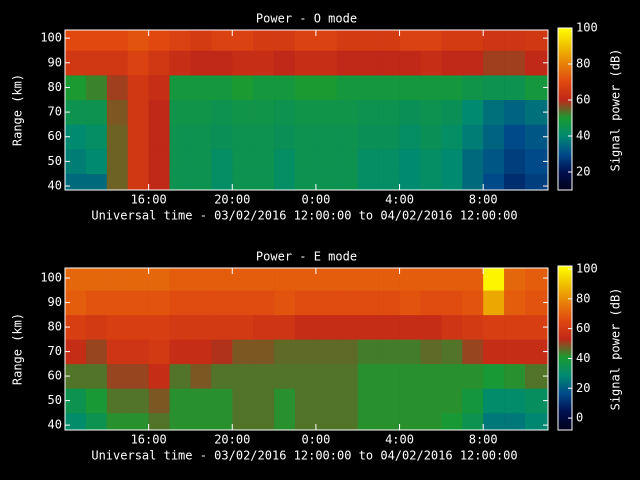 This screenshot has width=640, height=480. What do you see at coordinates (583, 64) in the screenshot?
I see `colorbar-tick-label: 80` at bounding box center [583, 64].